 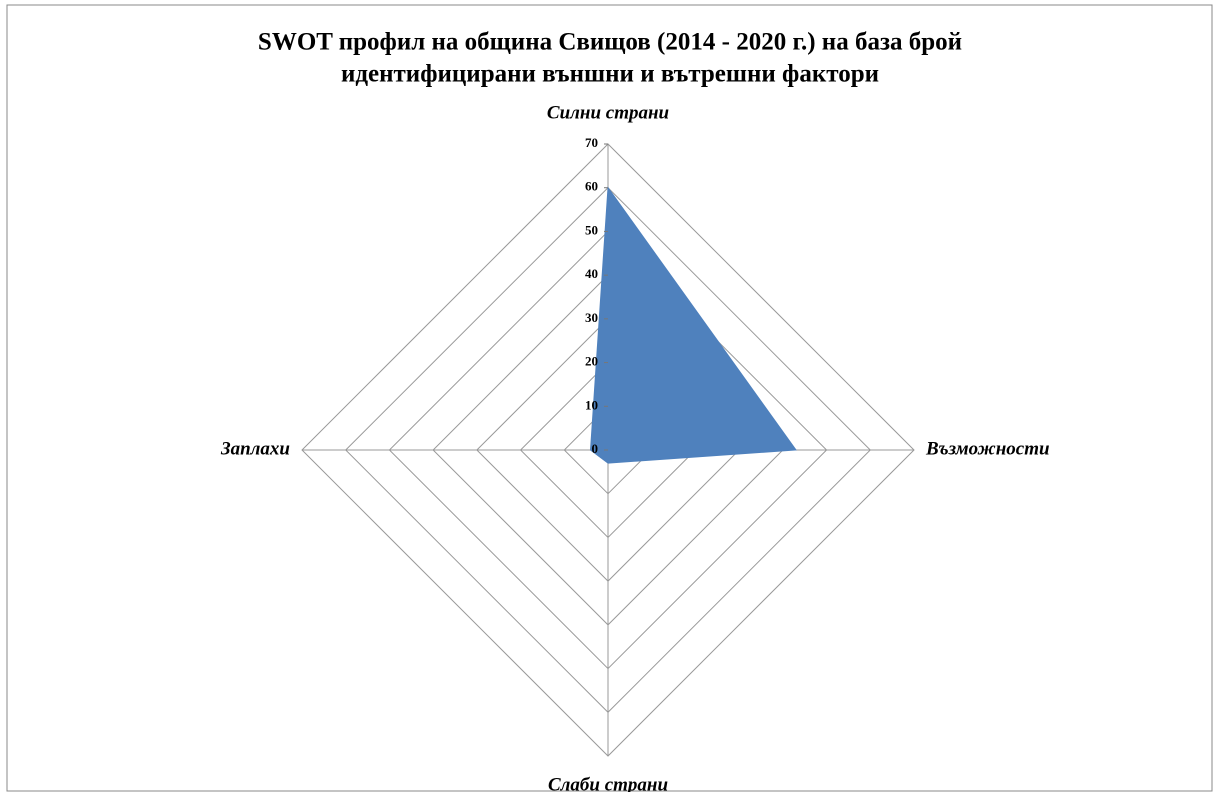 I want to click on series-area, so click(x=693, y=325).